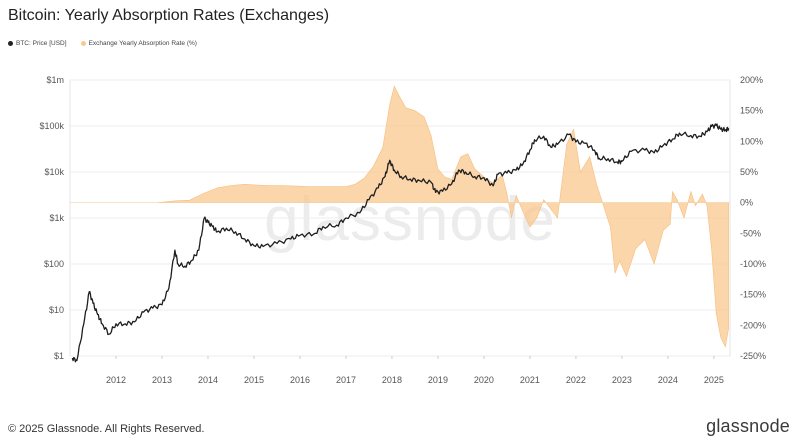 This screenshot has height=442, width=800. I want to click on legend-label-absorption: Exchange Yearly Absorption Rate (%), so click(142, 43).